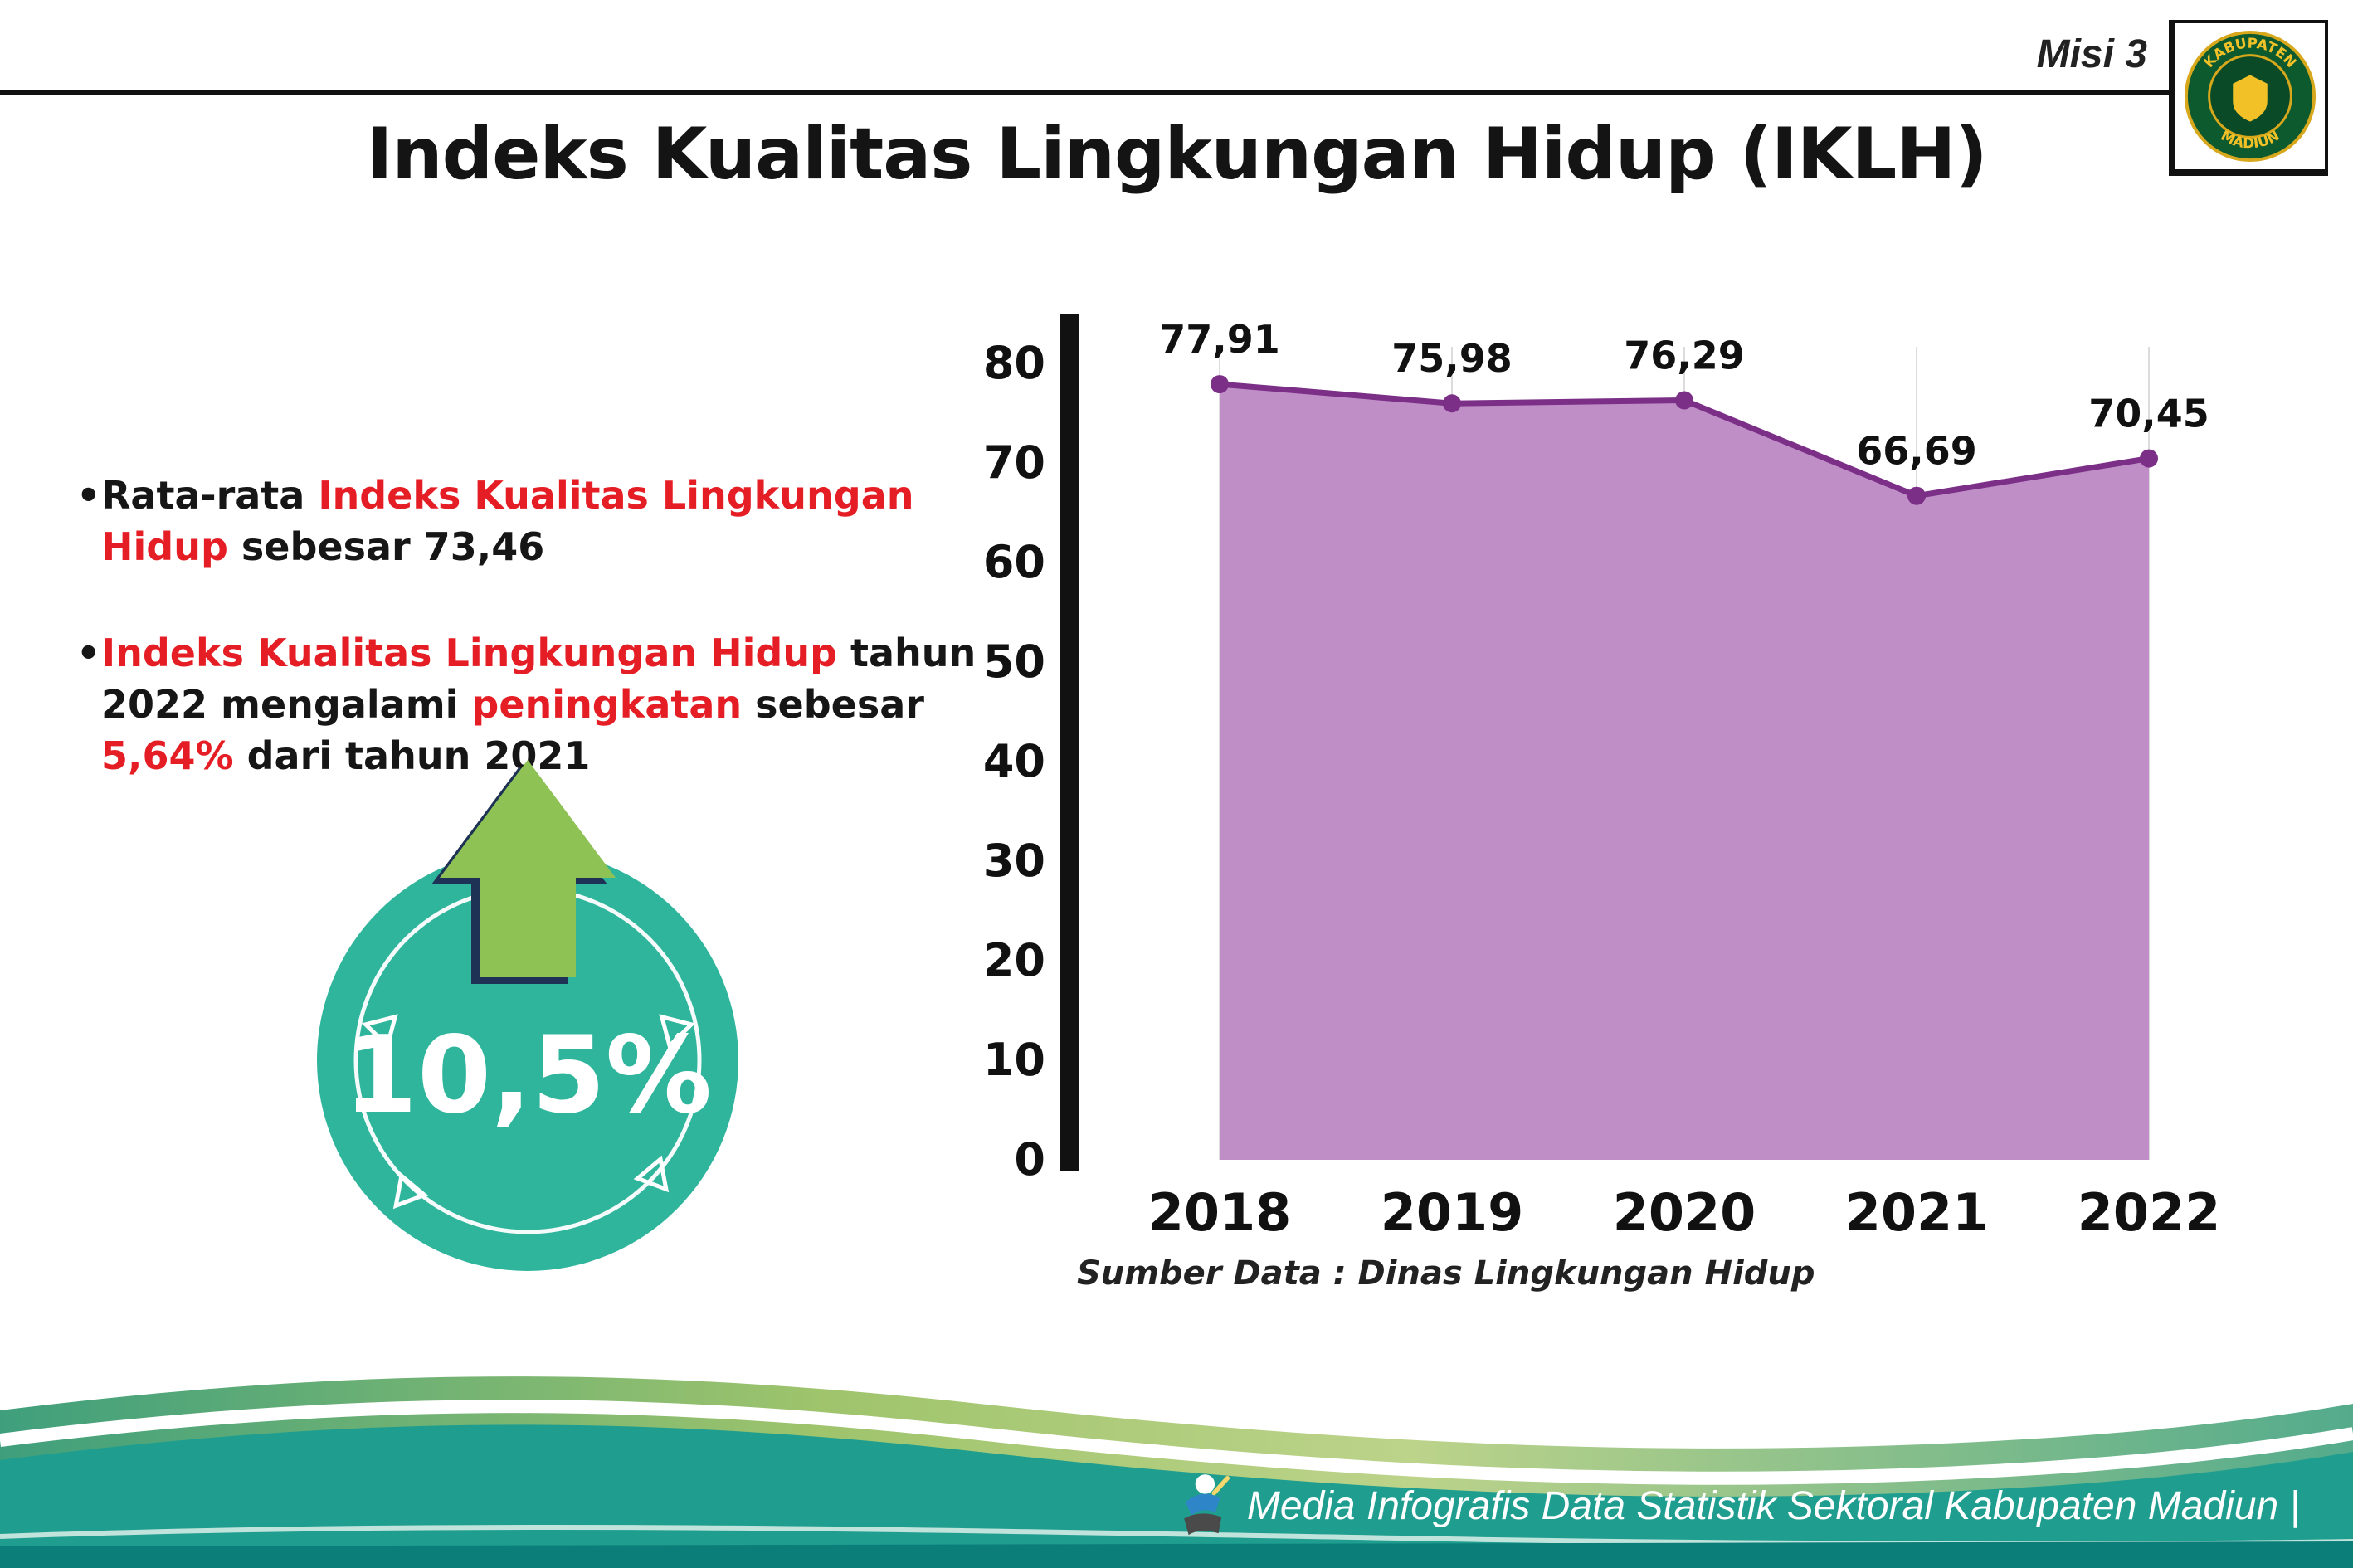 This screenshot has width=2353, height=1568. I want to click on header-divider-line, so click(1086, 92).